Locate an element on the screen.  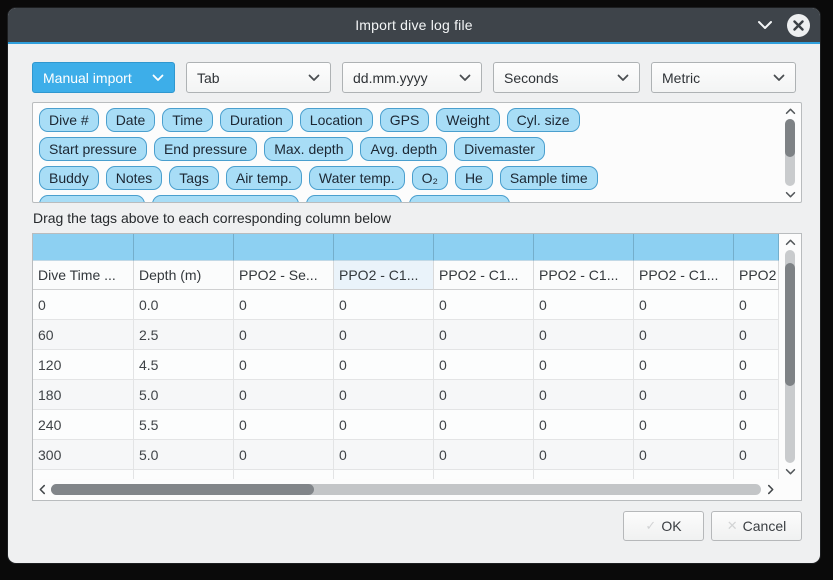
drag-tag: Buddy is located at coordinates (69, 178).